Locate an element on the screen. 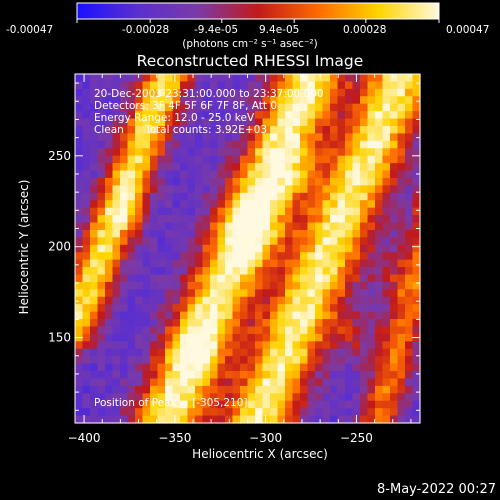  colorbar-ticks is located at coordinates (258, 21).